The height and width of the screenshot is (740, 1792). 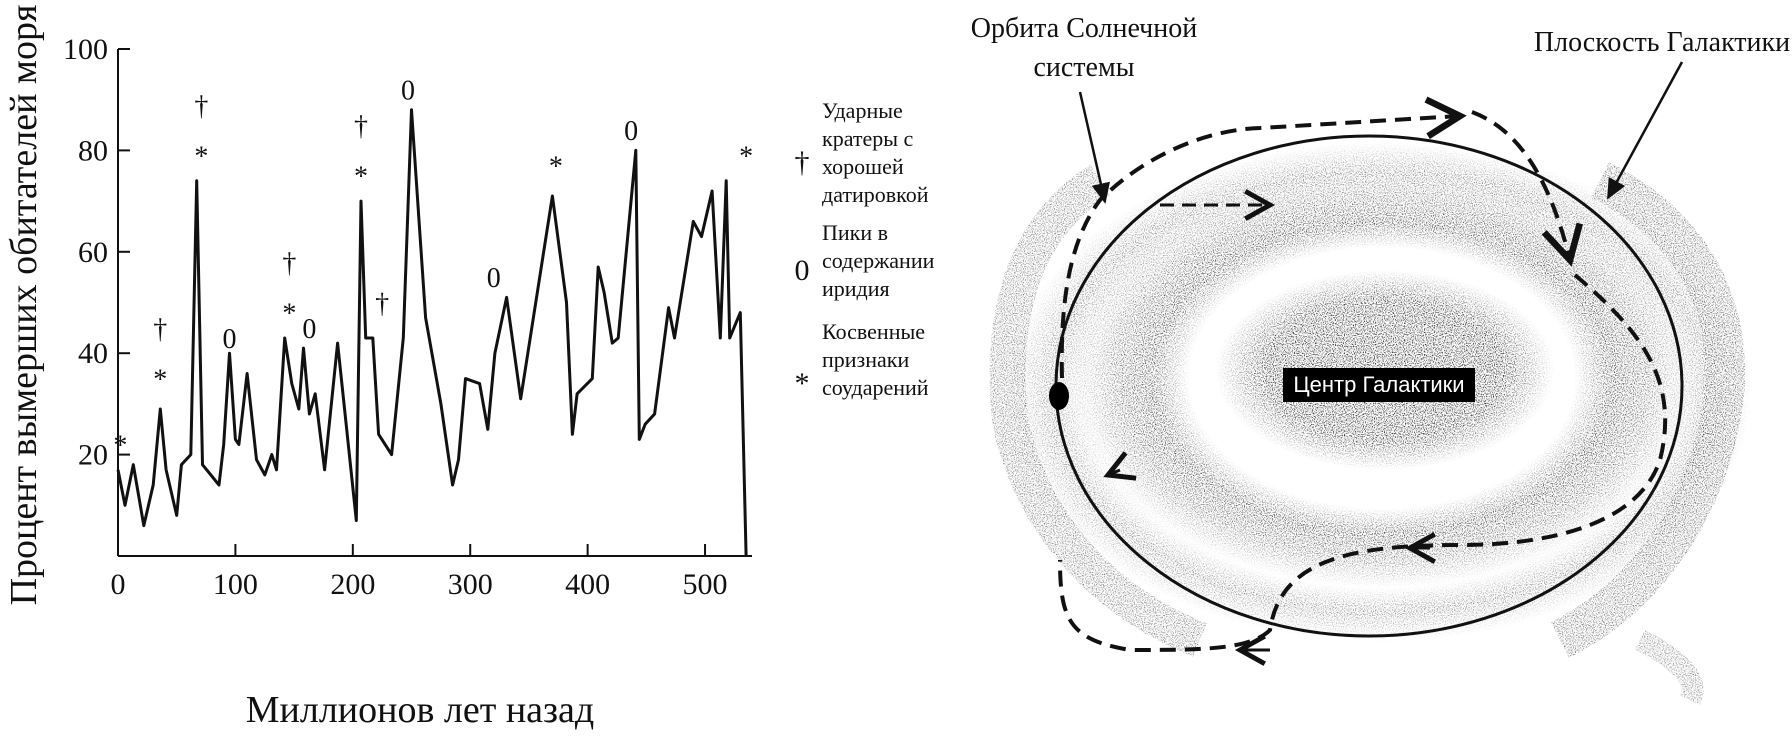 I want to click on legend-text-line: соударений, so click(x=875, y=387).